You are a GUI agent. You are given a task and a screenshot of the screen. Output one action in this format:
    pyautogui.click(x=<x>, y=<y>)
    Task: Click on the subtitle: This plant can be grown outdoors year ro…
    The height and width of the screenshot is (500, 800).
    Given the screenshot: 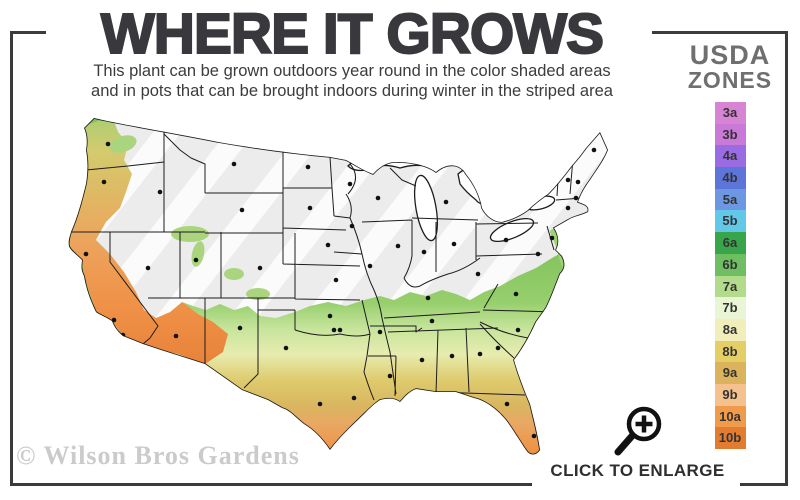 What is the action you would take?
    pyautogui.click(x=352, y=81)
    